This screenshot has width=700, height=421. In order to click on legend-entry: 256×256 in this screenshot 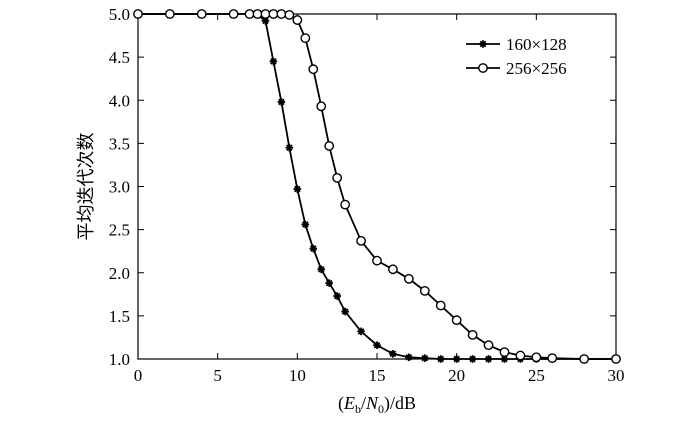, I will do `click(516, 68)`.